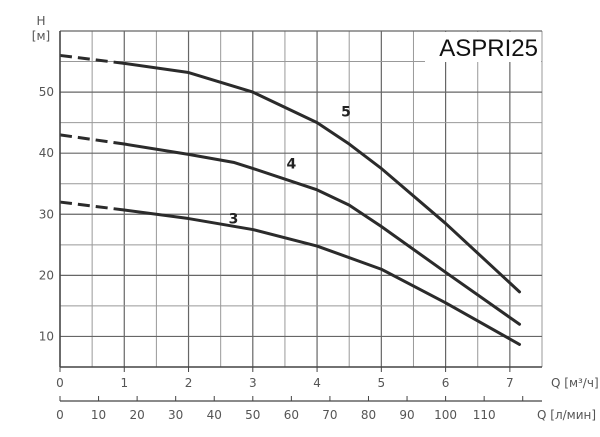 The width and height of the screenshot is (600, 437). What do you see at coordinates (510, 383) in the screenshot?
I see `x-tick-label: 7` at bounding box center [510, 383].